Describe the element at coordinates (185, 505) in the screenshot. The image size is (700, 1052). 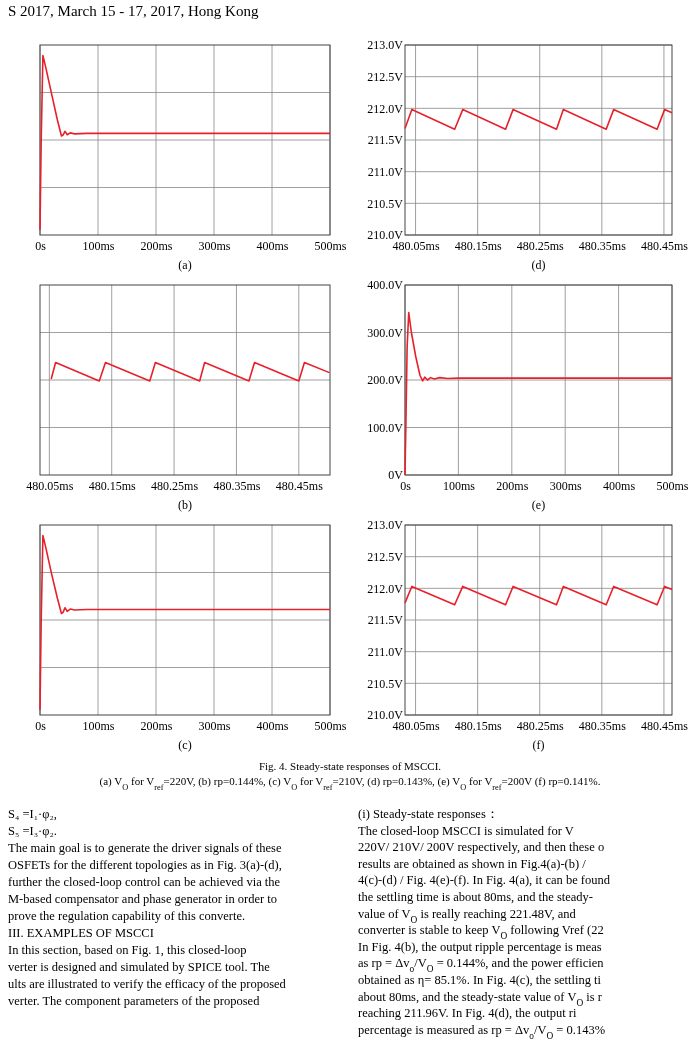
I see `text: (b)` at that location.